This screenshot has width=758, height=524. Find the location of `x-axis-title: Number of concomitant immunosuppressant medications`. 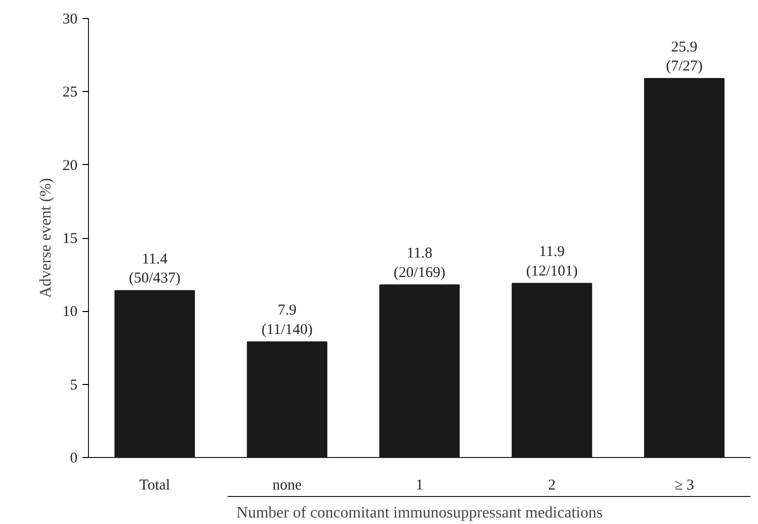

x-axis-title: Number of concomitant immunosuppressant medications is located at coordinates (419, 513).